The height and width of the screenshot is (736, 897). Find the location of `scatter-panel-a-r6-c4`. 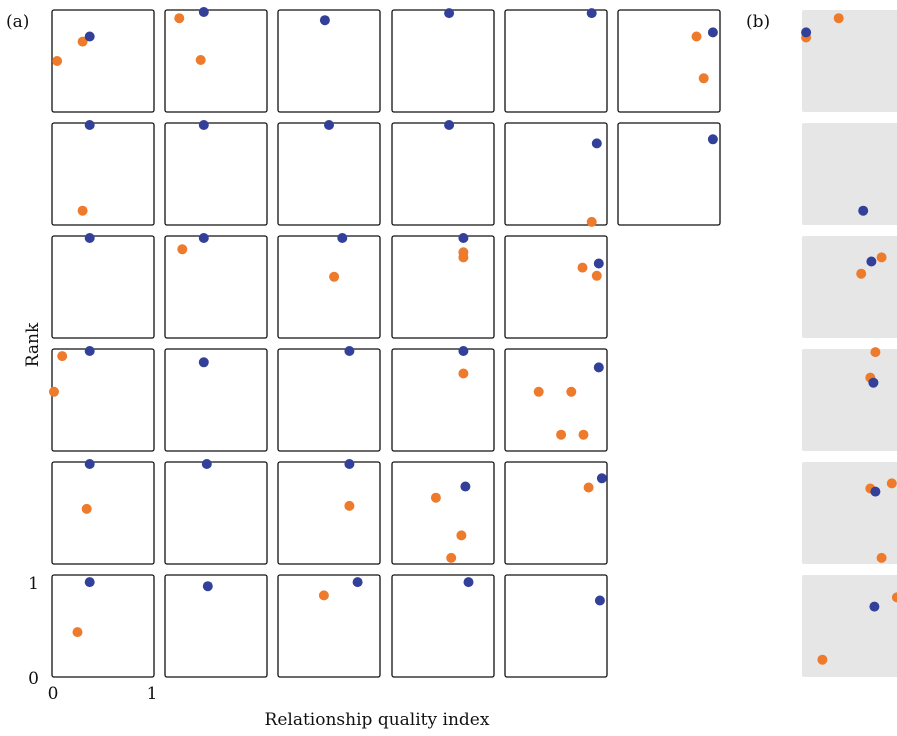

scatter-panel-a-r6-c4 is located at coordinates (443, 626).